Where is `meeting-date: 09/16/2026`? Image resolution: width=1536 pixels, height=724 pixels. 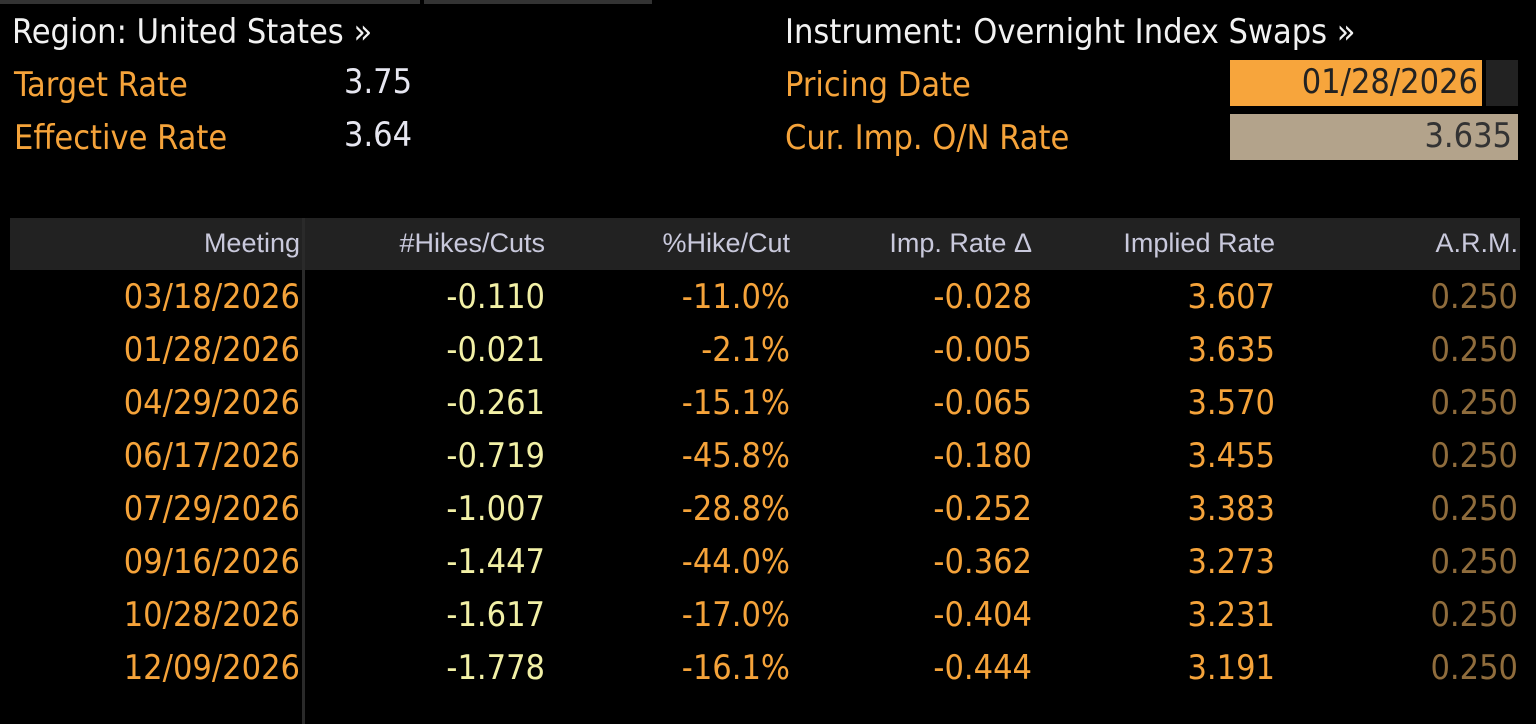
meeting-date: 09/16/2026 is located at coordinates (211, 562).